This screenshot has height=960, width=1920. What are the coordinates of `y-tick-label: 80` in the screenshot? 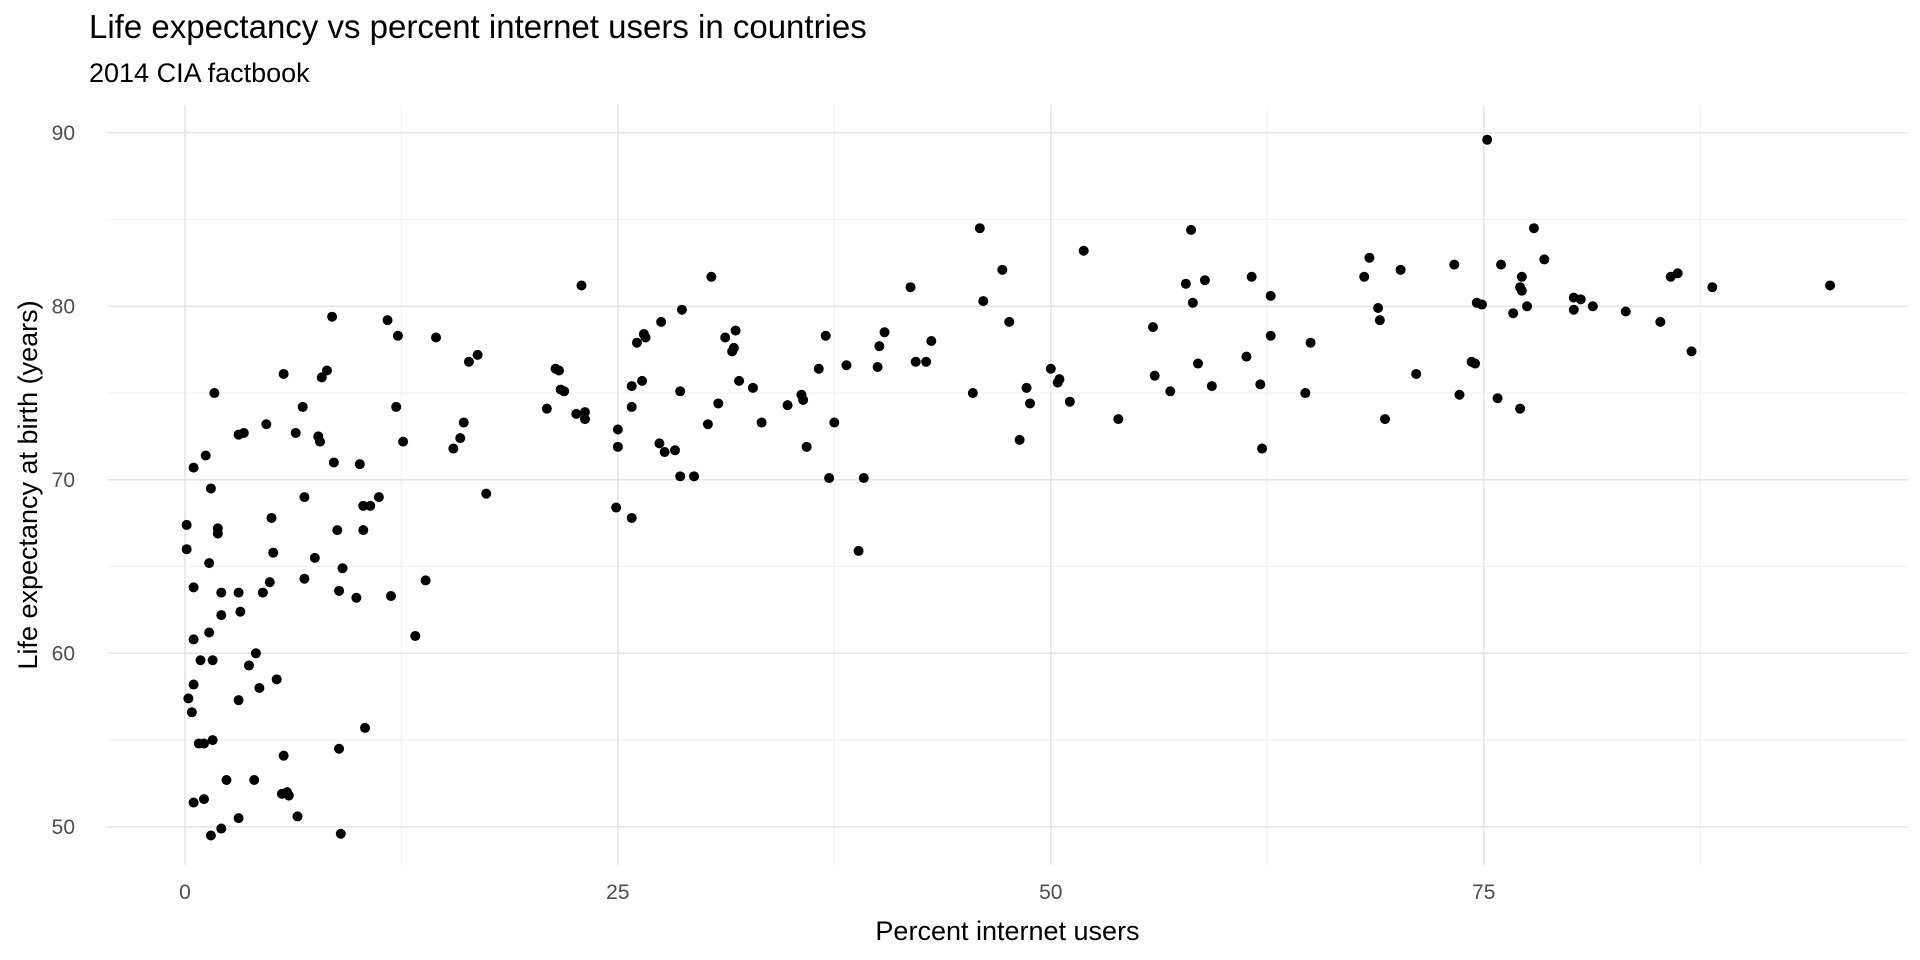 It's located at (63, 306).